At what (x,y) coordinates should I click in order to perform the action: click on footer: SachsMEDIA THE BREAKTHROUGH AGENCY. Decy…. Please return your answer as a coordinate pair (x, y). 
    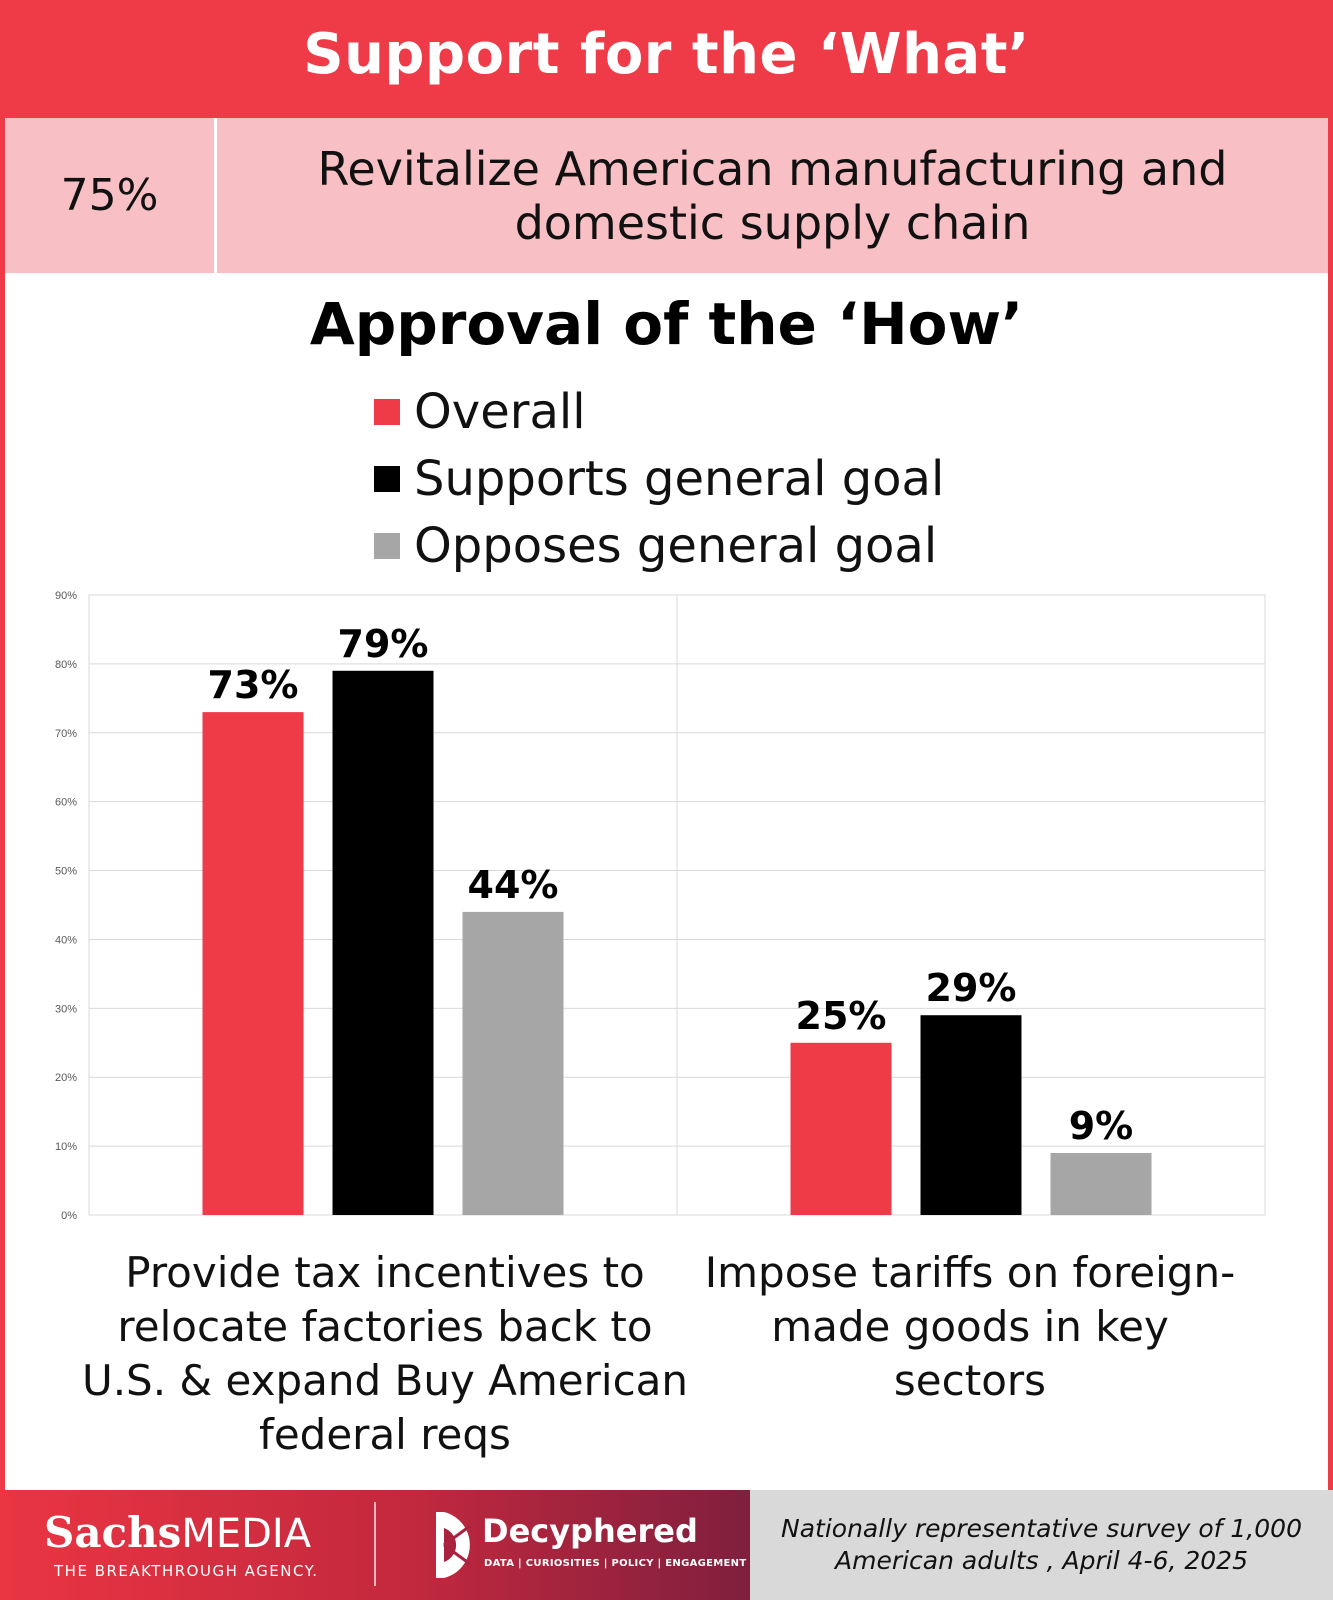
    Looking at the image, I should click on (666, 1545).